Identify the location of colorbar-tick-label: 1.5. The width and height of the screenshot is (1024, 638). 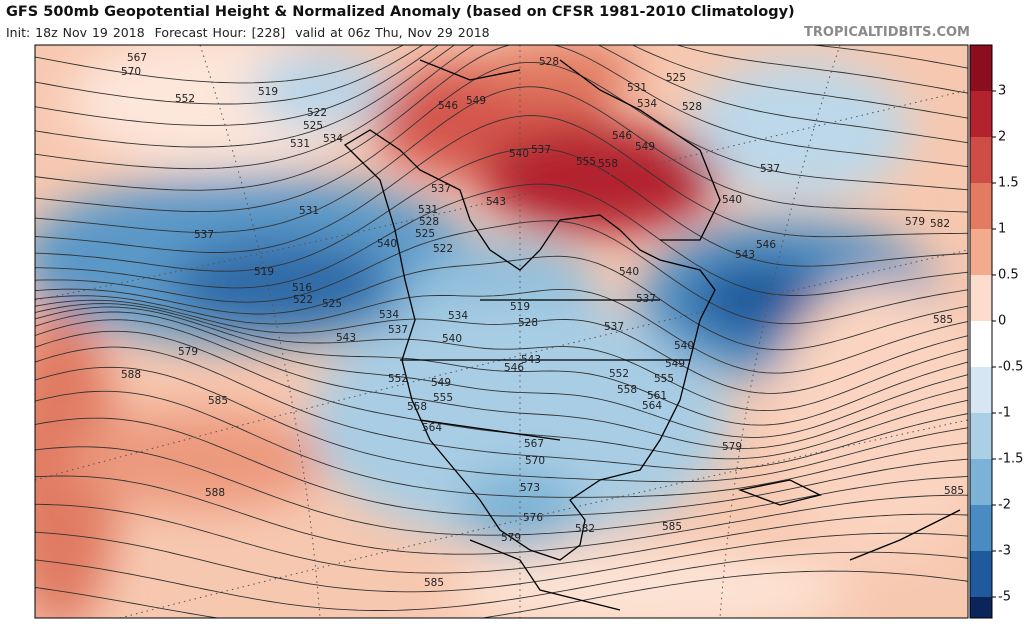
(1008, 183).